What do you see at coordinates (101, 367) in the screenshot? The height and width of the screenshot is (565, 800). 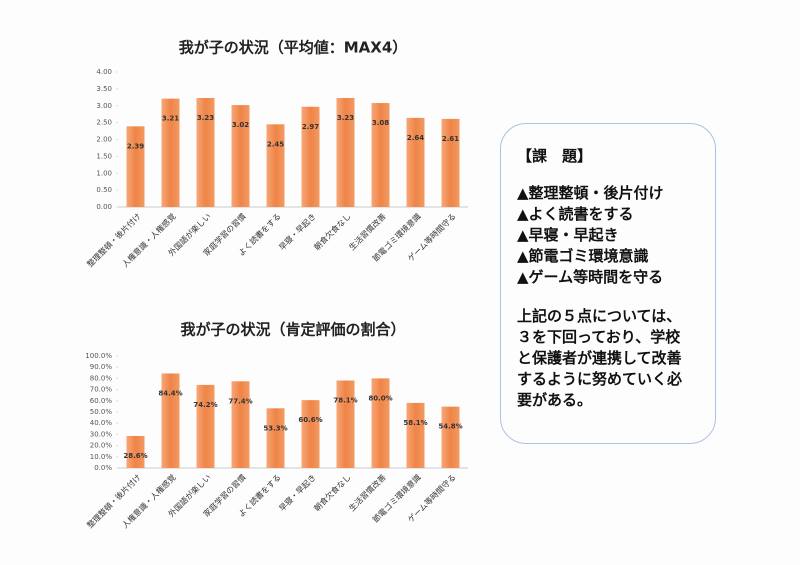 I see `y-tick-label: 90.0%` at bounding box center [101, 367].